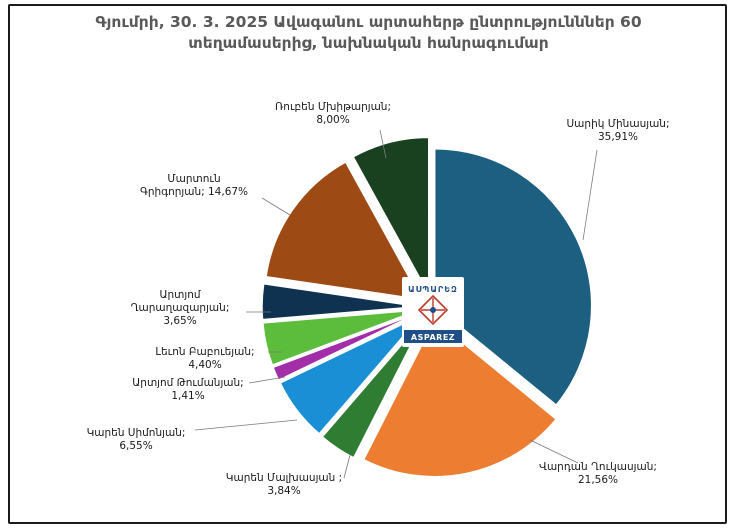 This screenshot has height=531, width=737. What do you see at coordinates (598, 467) in the screenshot?
I see `slice-label-2-line-1: Վարդան Ղուկասյան;` at bounding box center [598, 467].